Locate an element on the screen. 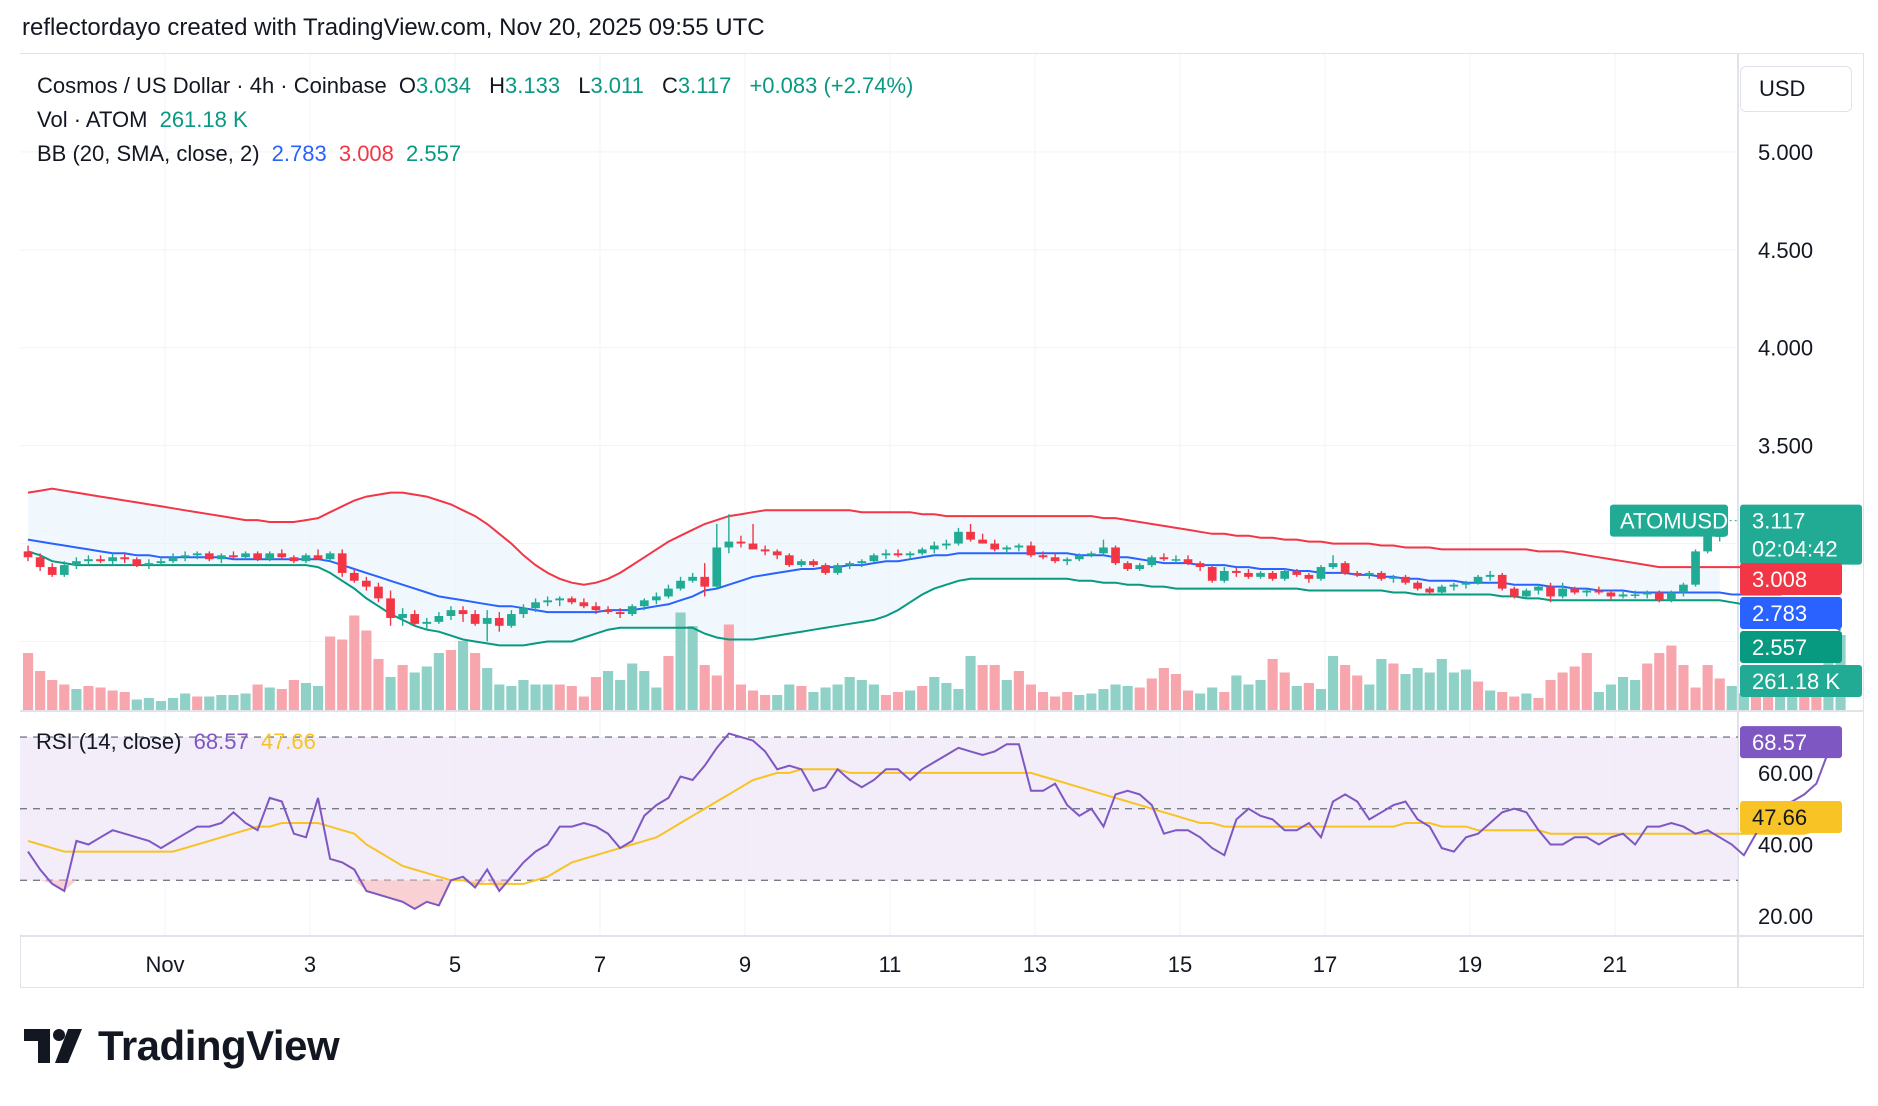 This screenshot has height=1106, width=1878. price-tick-label: 4.500 is located at coordinates (1785, 250).